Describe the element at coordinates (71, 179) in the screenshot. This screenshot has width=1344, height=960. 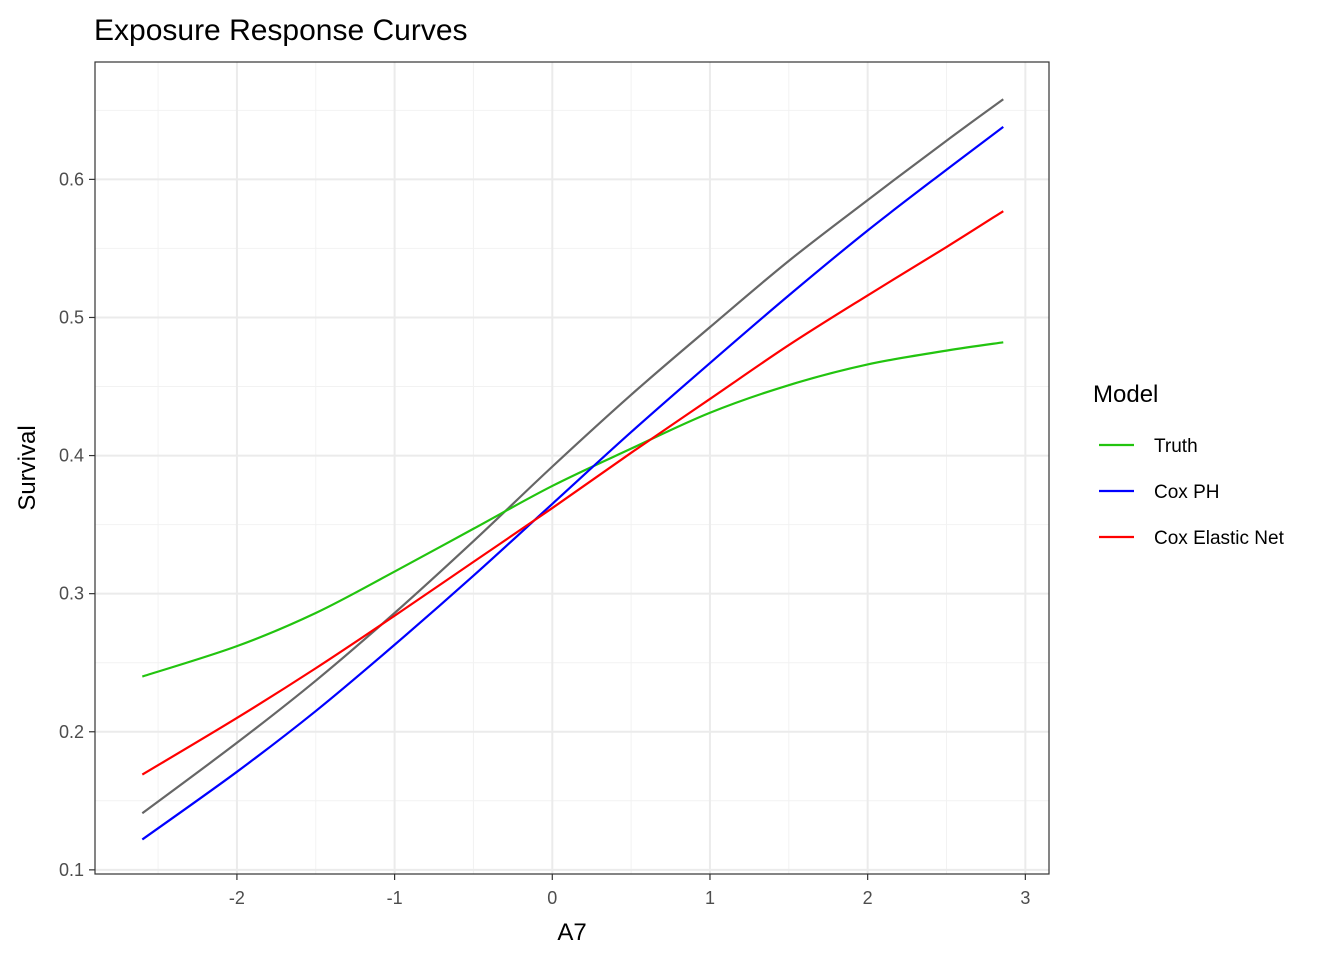
I see `y-tick-label: 0.6` at that location.